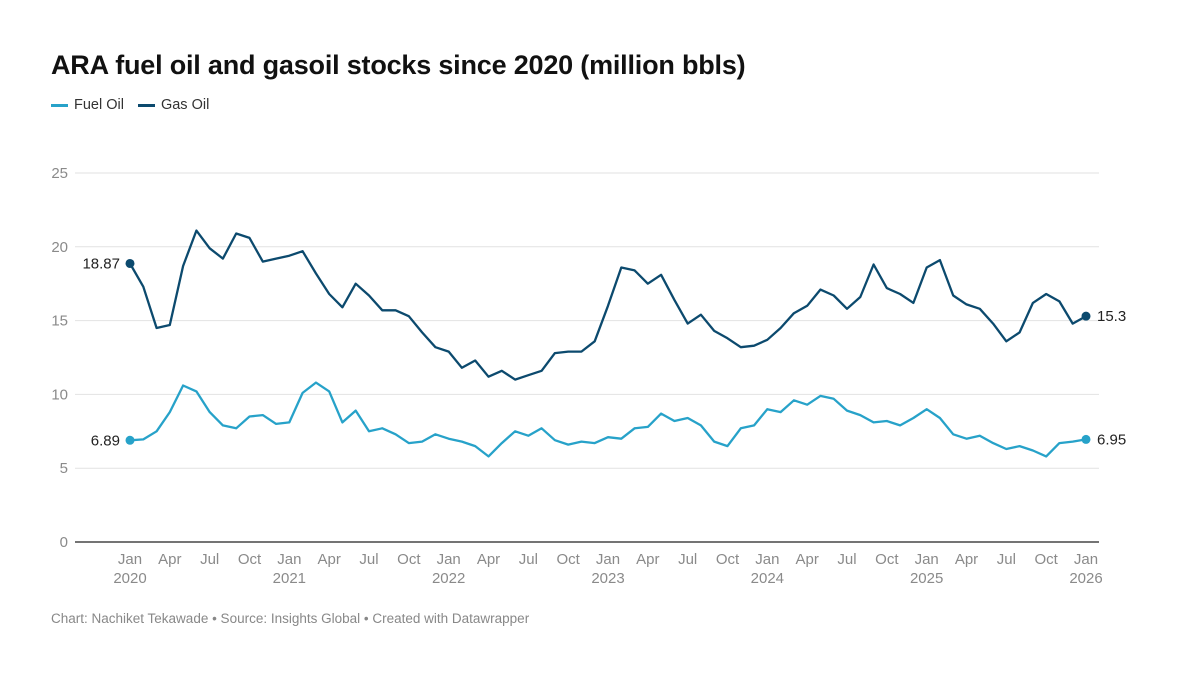  I want to click on legend-item-fuel-oil: Fuel Oil, so click(87, 105).